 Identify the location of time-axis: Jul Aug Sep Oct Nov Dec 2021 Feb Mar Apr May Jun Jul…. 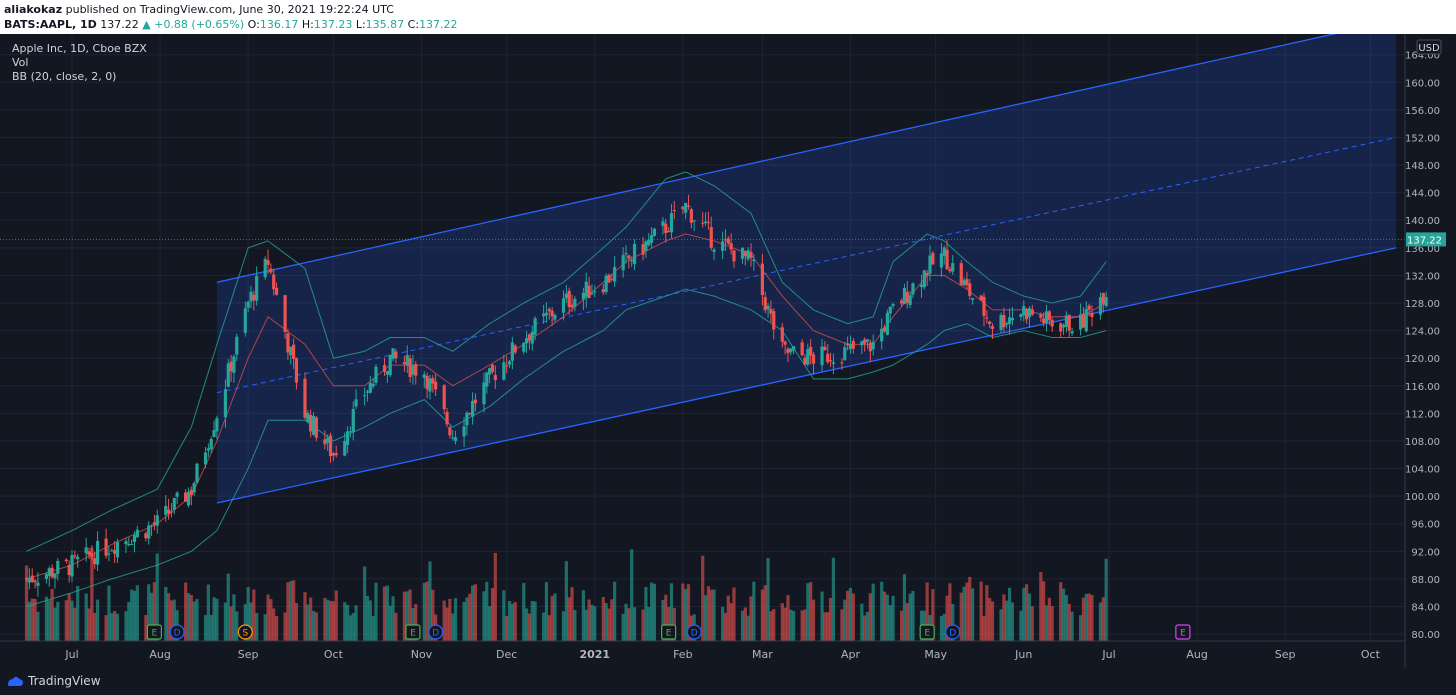
(722, 654).